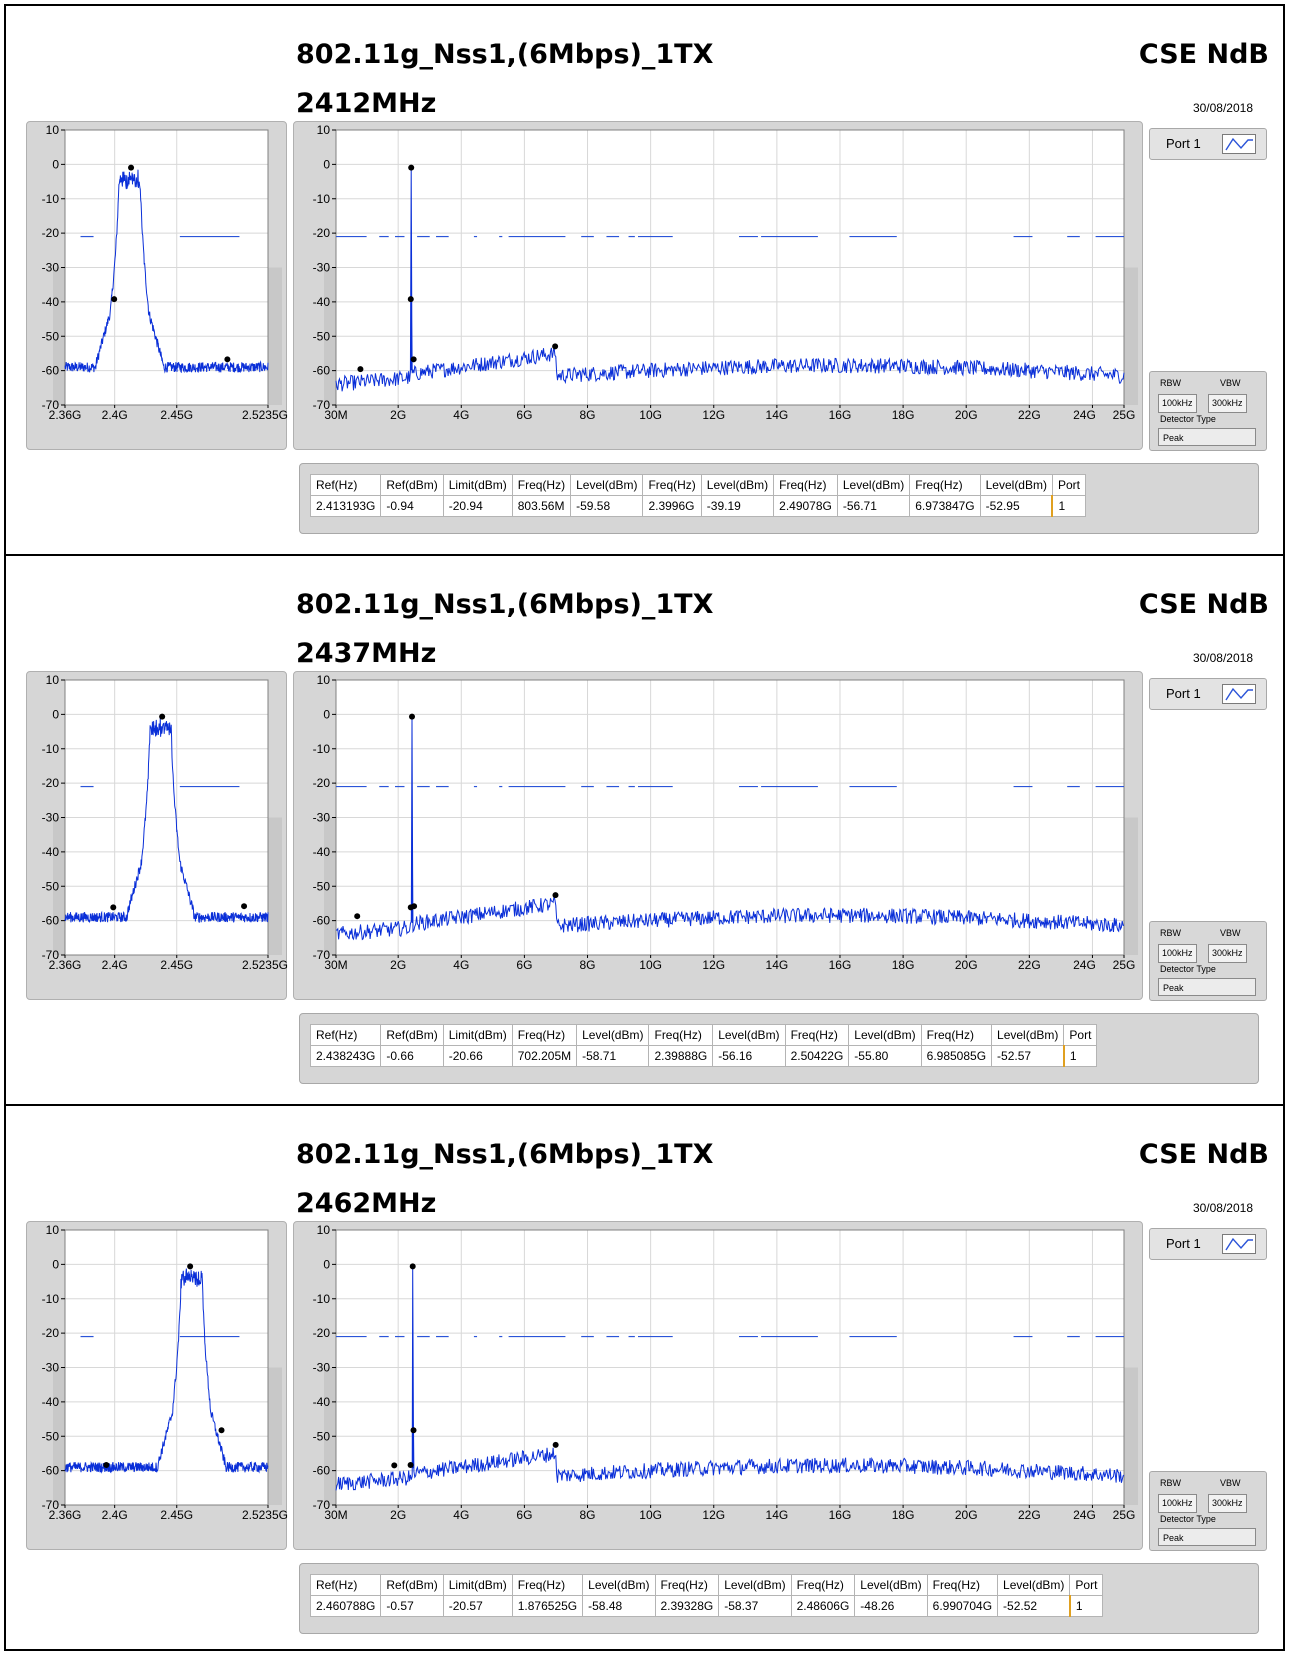  I want to click on port-label: Port 1, so click(1183, 1243).